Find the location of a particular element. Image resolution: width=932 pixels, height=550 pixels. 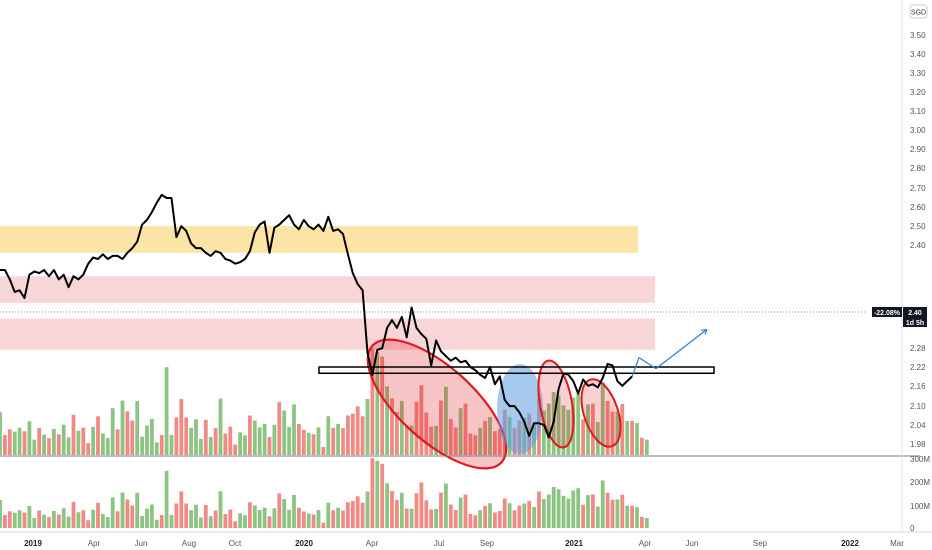

price-tick: 3.30 is located at coordinates (918, 73).